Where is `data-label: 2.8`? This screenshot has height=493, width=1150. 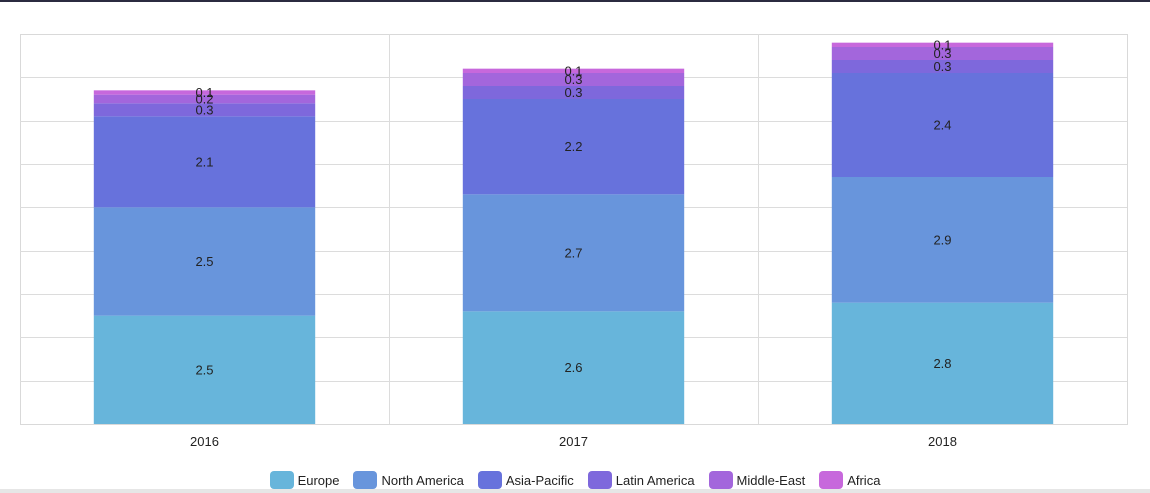
data-label: 2.8 is located at coordinates (942, 363).